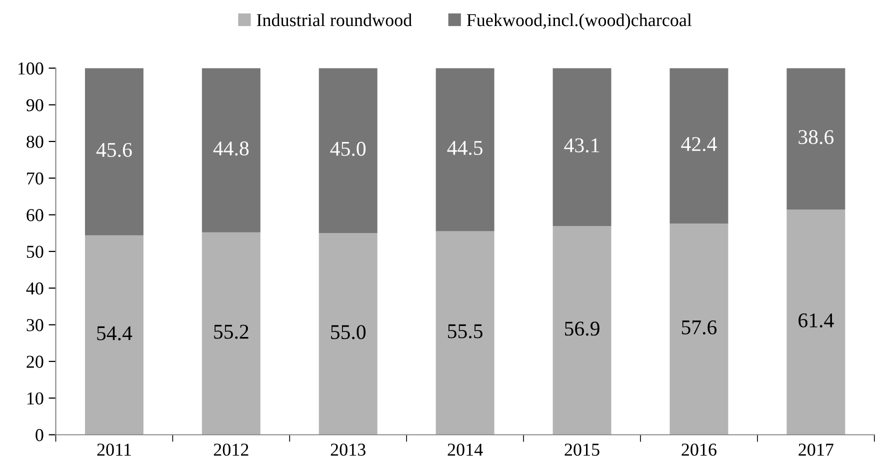 The image size is (885, 470). I want to click on x-tick-label: 2012, so click(231, 450).